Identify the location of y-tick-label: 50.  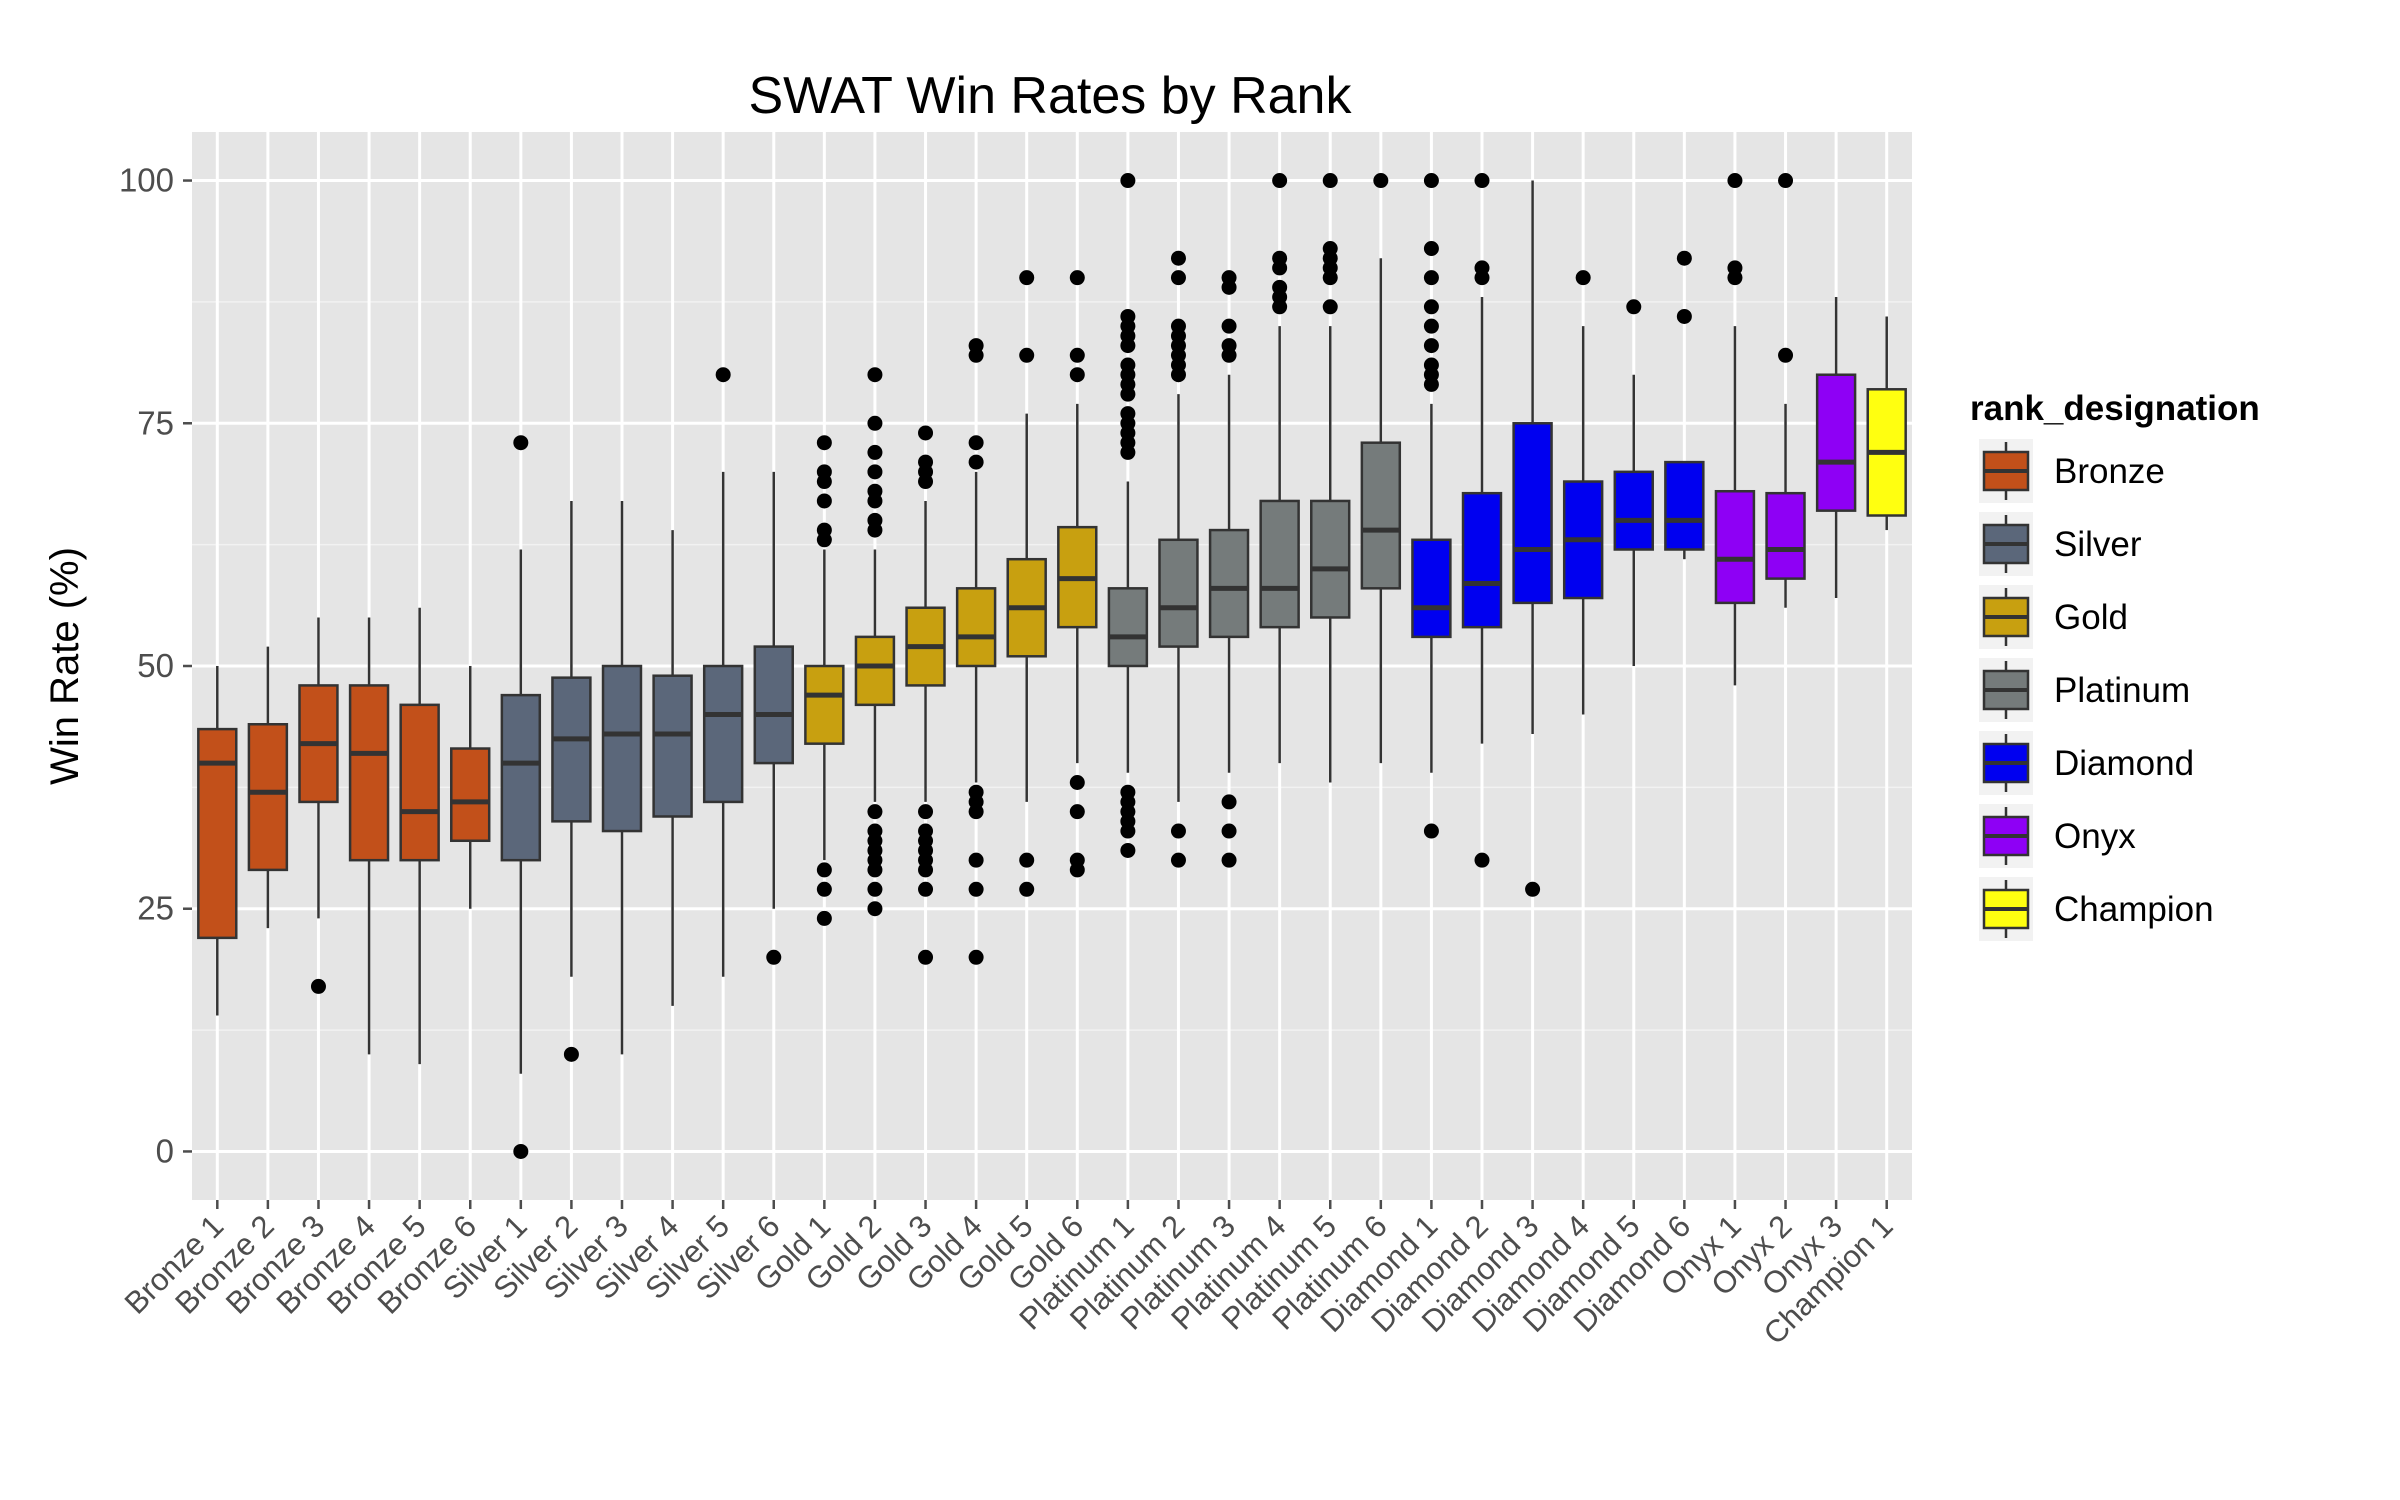
(155, 665).